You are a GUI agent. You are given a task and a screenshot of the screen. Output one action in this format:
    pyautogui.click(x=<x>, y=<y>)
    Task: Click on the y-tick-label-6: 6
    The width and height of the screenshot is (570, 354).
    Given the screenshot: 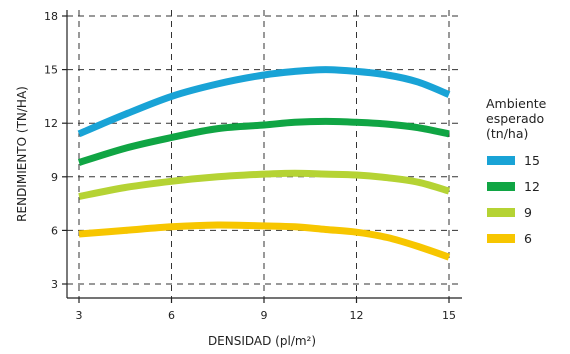 What is the action you would take?
    pyautogui.click(x=54, y=230)
    